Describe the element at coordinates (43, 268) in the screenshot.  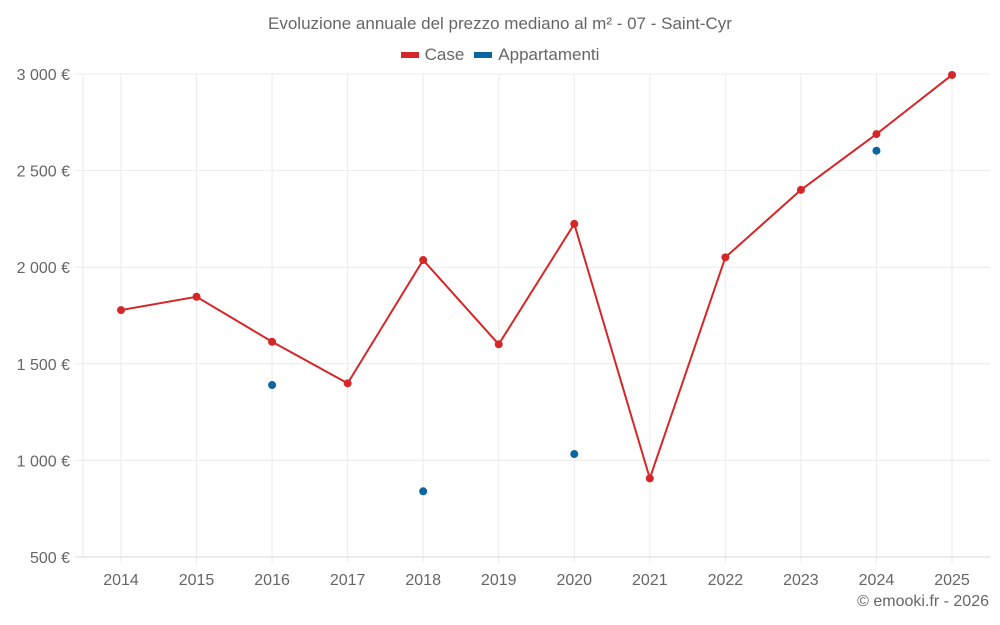
I see `y-tick-label: 2 000 €` at that location.